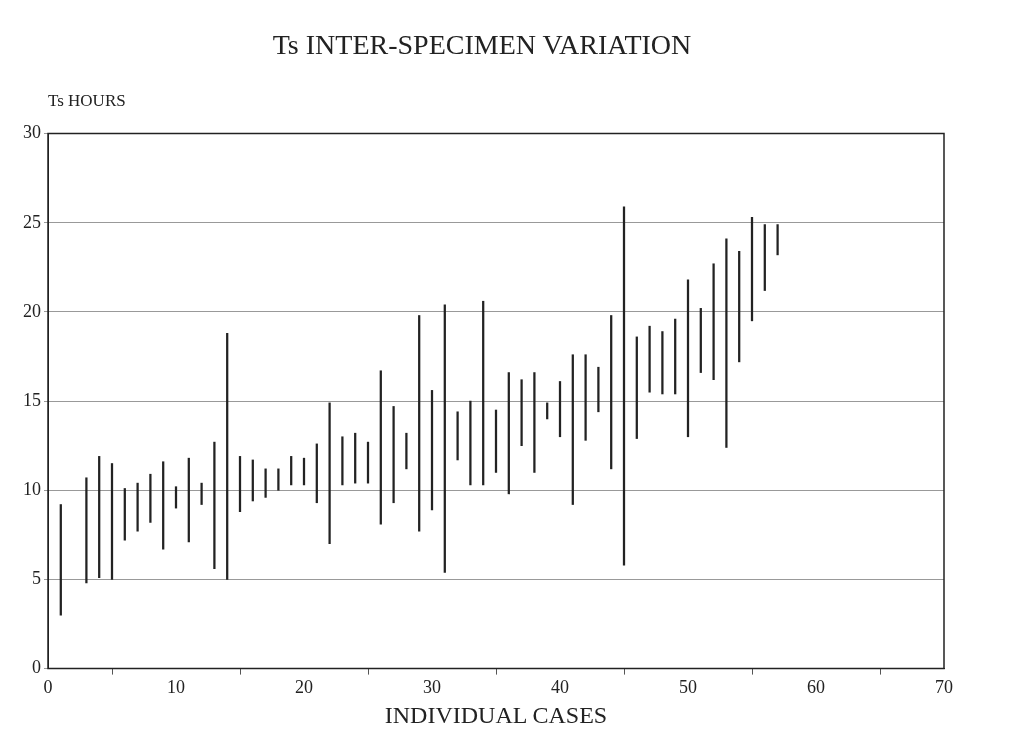  I want to click on x-axis-title: INDIVIDUAL CASES, so click(496, 714).